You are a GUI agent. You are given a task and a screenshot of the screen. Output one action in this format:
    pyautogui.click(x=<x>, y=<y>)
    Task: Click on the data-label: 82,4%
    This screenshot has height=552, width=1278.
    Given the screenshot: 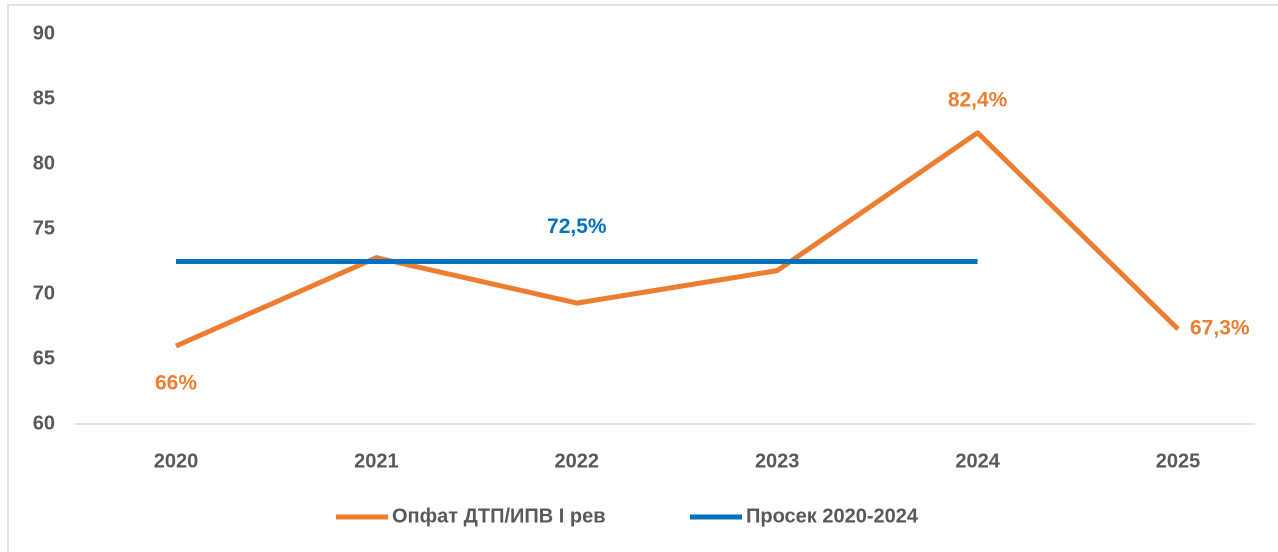 What is the action you would take?
    pyautogui.click(x=978, y=99)
    